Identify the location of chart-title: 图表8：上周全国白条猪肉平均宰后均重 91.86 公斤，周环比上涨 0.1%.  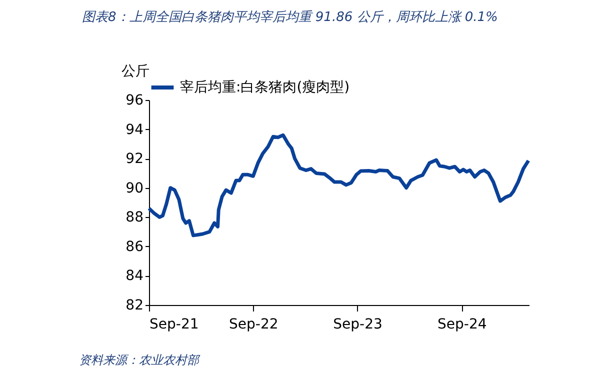
(290, 17).